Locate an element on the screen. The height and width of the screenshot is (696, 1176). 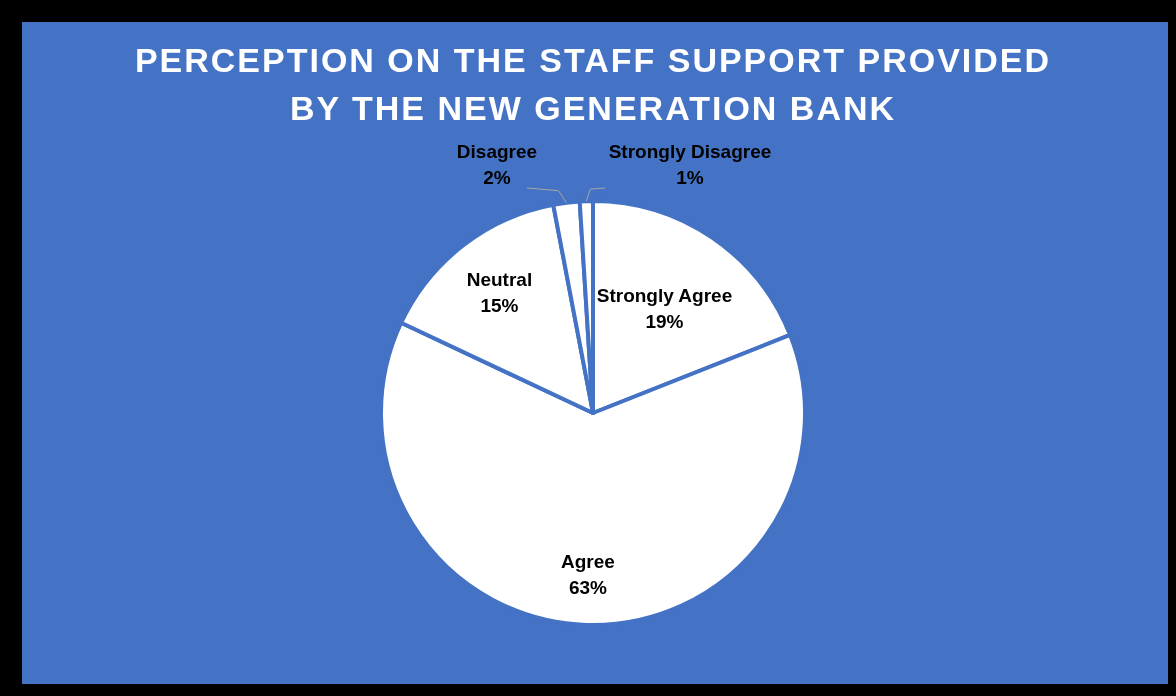
data-label: 63% is located at coordinates (588, 588).